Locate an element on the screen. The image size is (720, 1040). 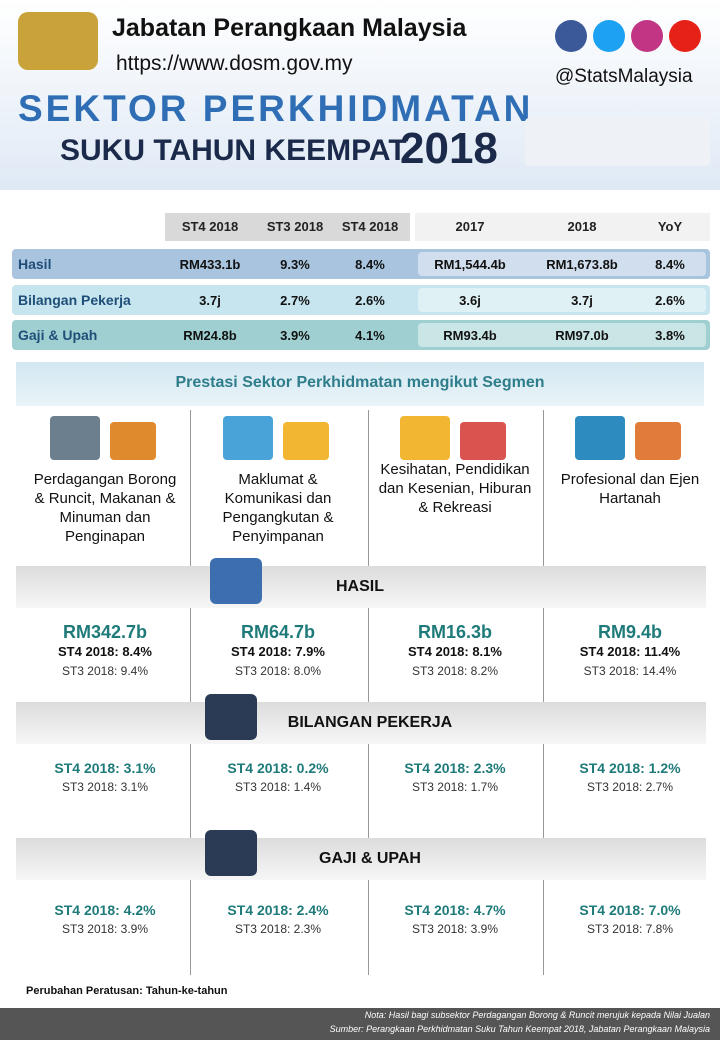
st3-change: ST3 2018: 3.1% is located at coordinates (105, 787).